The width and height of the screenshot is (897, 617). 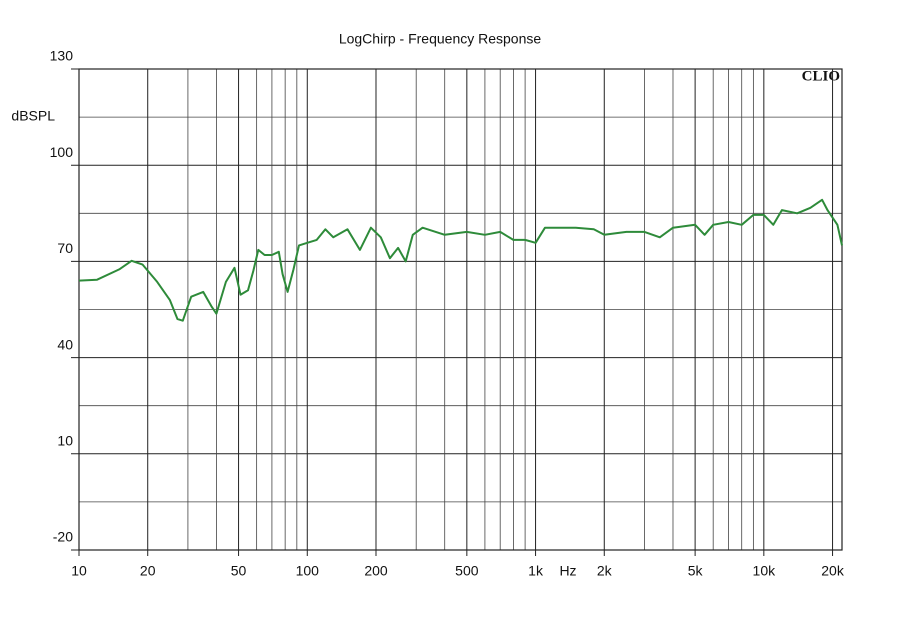 What do you see at coordinates (63, 537) in the screenshot?
I see `y-tick-label: -20` at bounding box center [63, 537].